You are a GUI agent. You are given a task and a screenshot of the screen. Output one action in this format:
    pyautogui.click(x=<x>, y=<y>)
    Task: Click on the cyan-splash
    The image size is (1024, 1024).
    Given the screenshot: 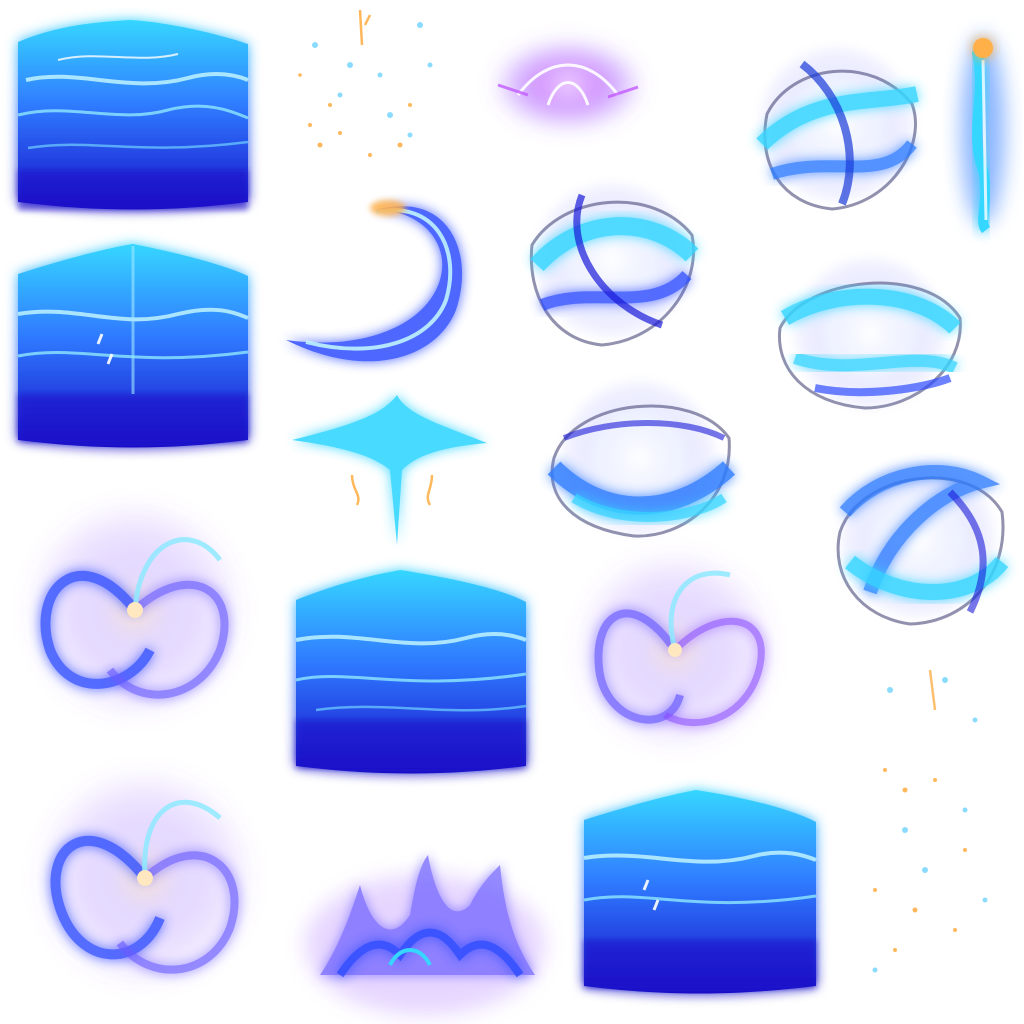 What is the action you would take?
    pyautogui.click(x=389, y=470)
    